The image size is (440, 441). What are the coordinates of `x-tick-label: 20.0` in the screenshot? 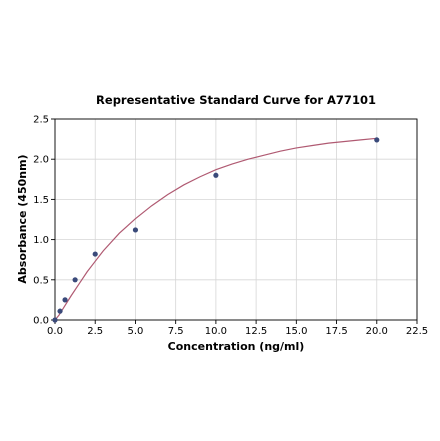 It's located at (377, 331).